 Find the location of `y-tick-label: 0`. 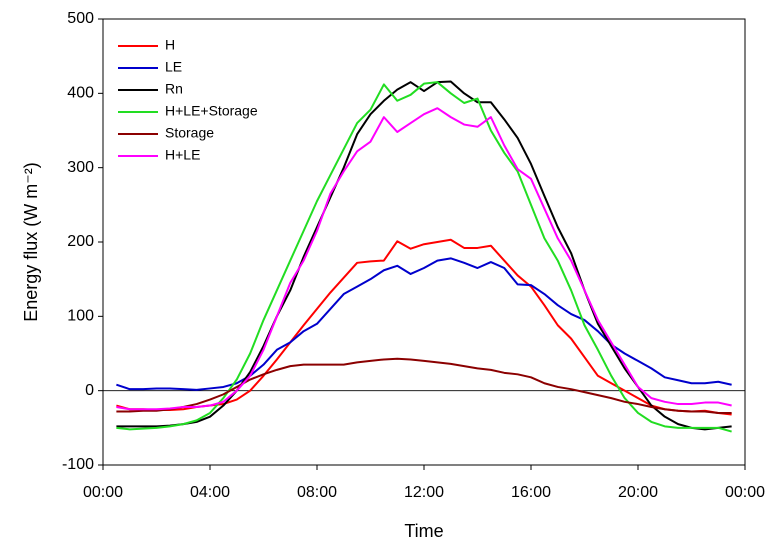

y-tick-label: 0 is located at coordinates (89, 390).